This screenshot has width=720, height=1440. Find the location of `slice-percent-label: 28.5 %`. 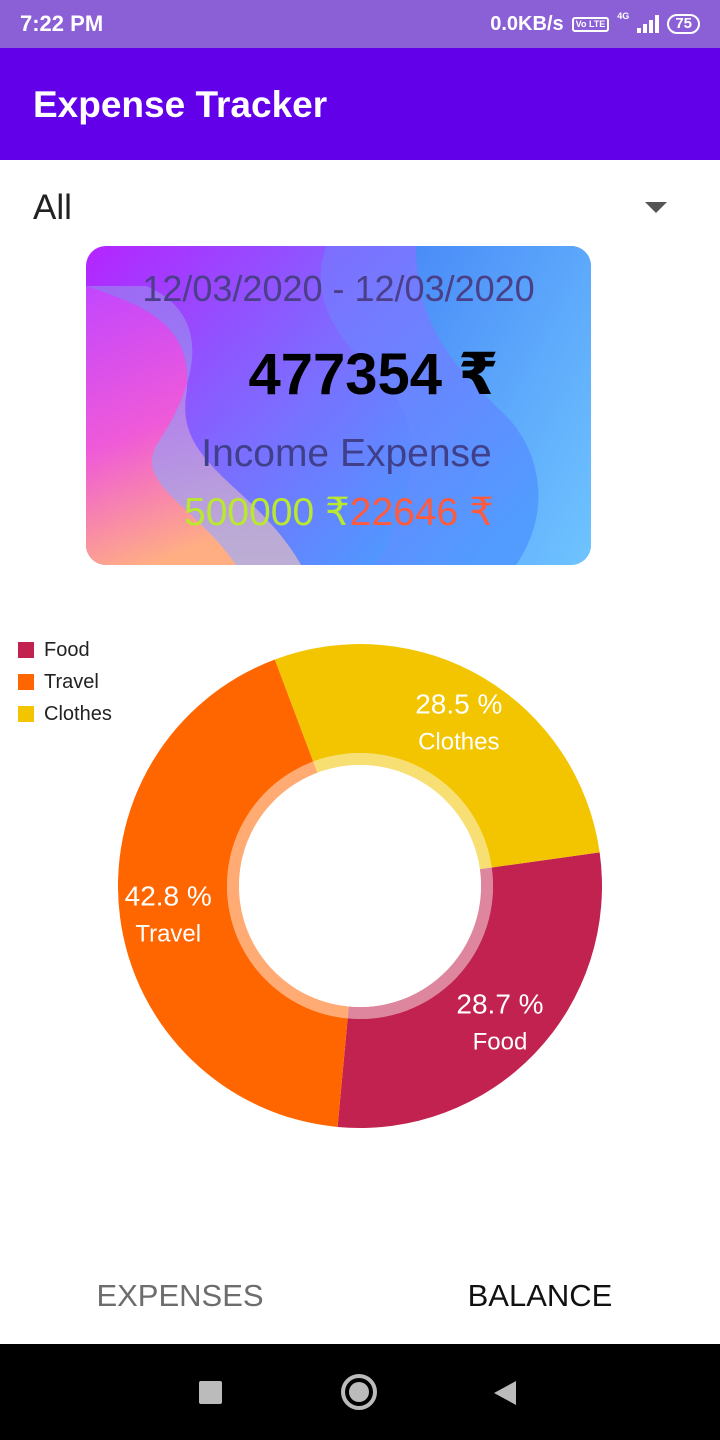

slice-percent-label: 28.5 % is located at coordinates (458, 704).